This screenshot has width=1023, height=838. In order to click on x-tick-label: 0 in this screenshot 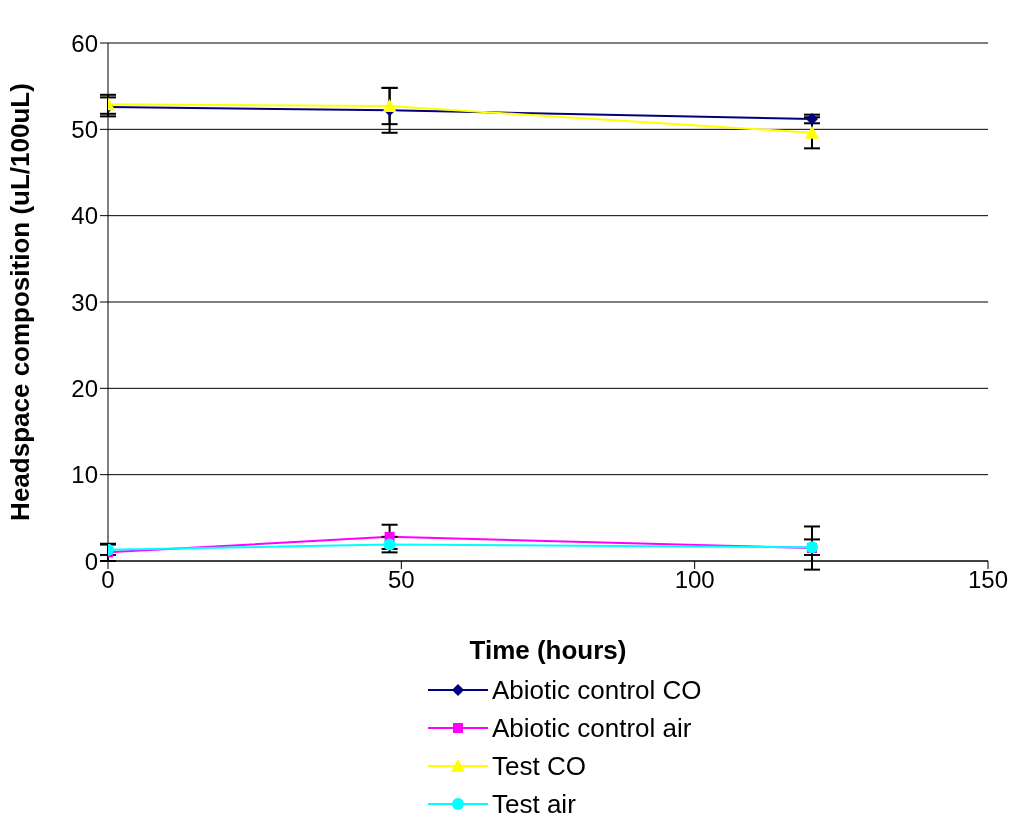, I will do `click(108, 580)`.